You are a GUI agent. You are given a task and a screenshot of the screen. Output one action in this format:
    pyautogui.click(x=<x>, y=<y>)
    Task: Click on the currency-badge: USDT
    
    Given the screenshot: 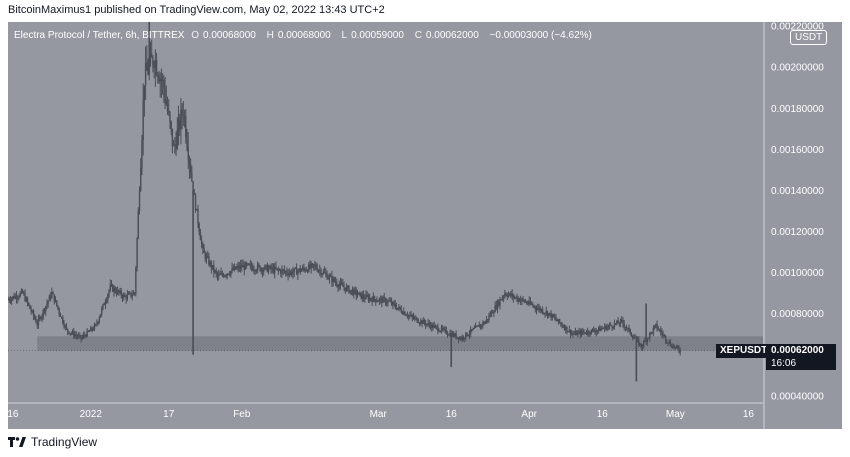 What is the action you would take?
    pyautogui.click(x=809, y=37)
    